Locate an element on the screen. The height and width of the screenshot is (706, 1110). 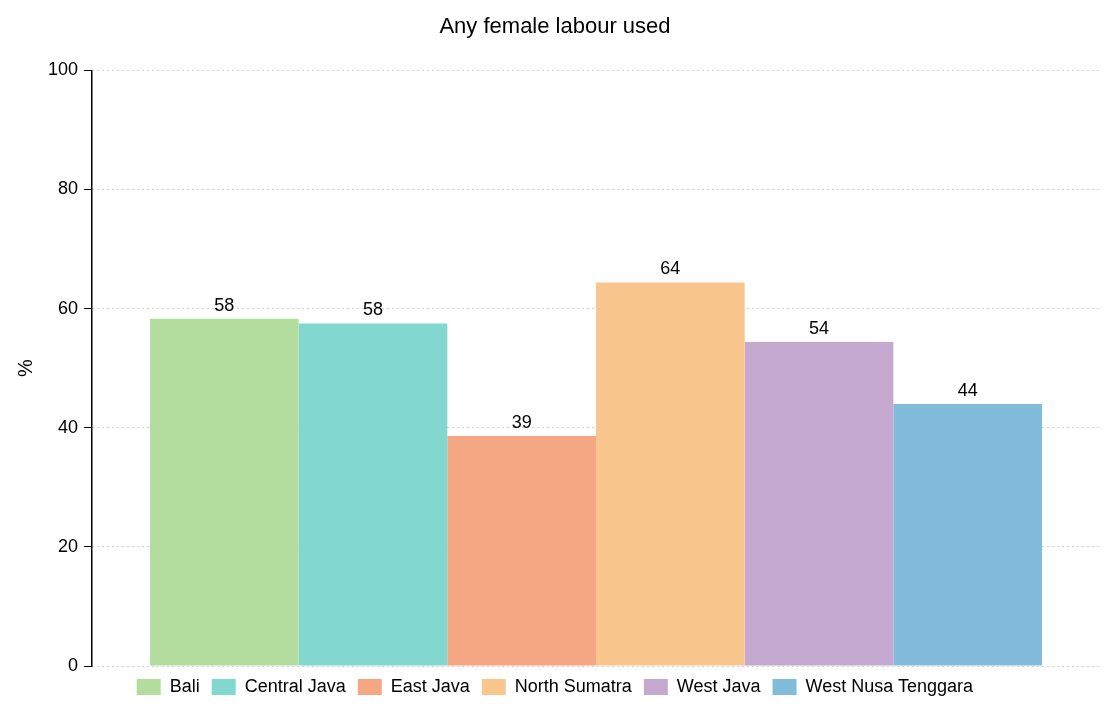
y-axis-title: % is located at coordinates (24, 368).